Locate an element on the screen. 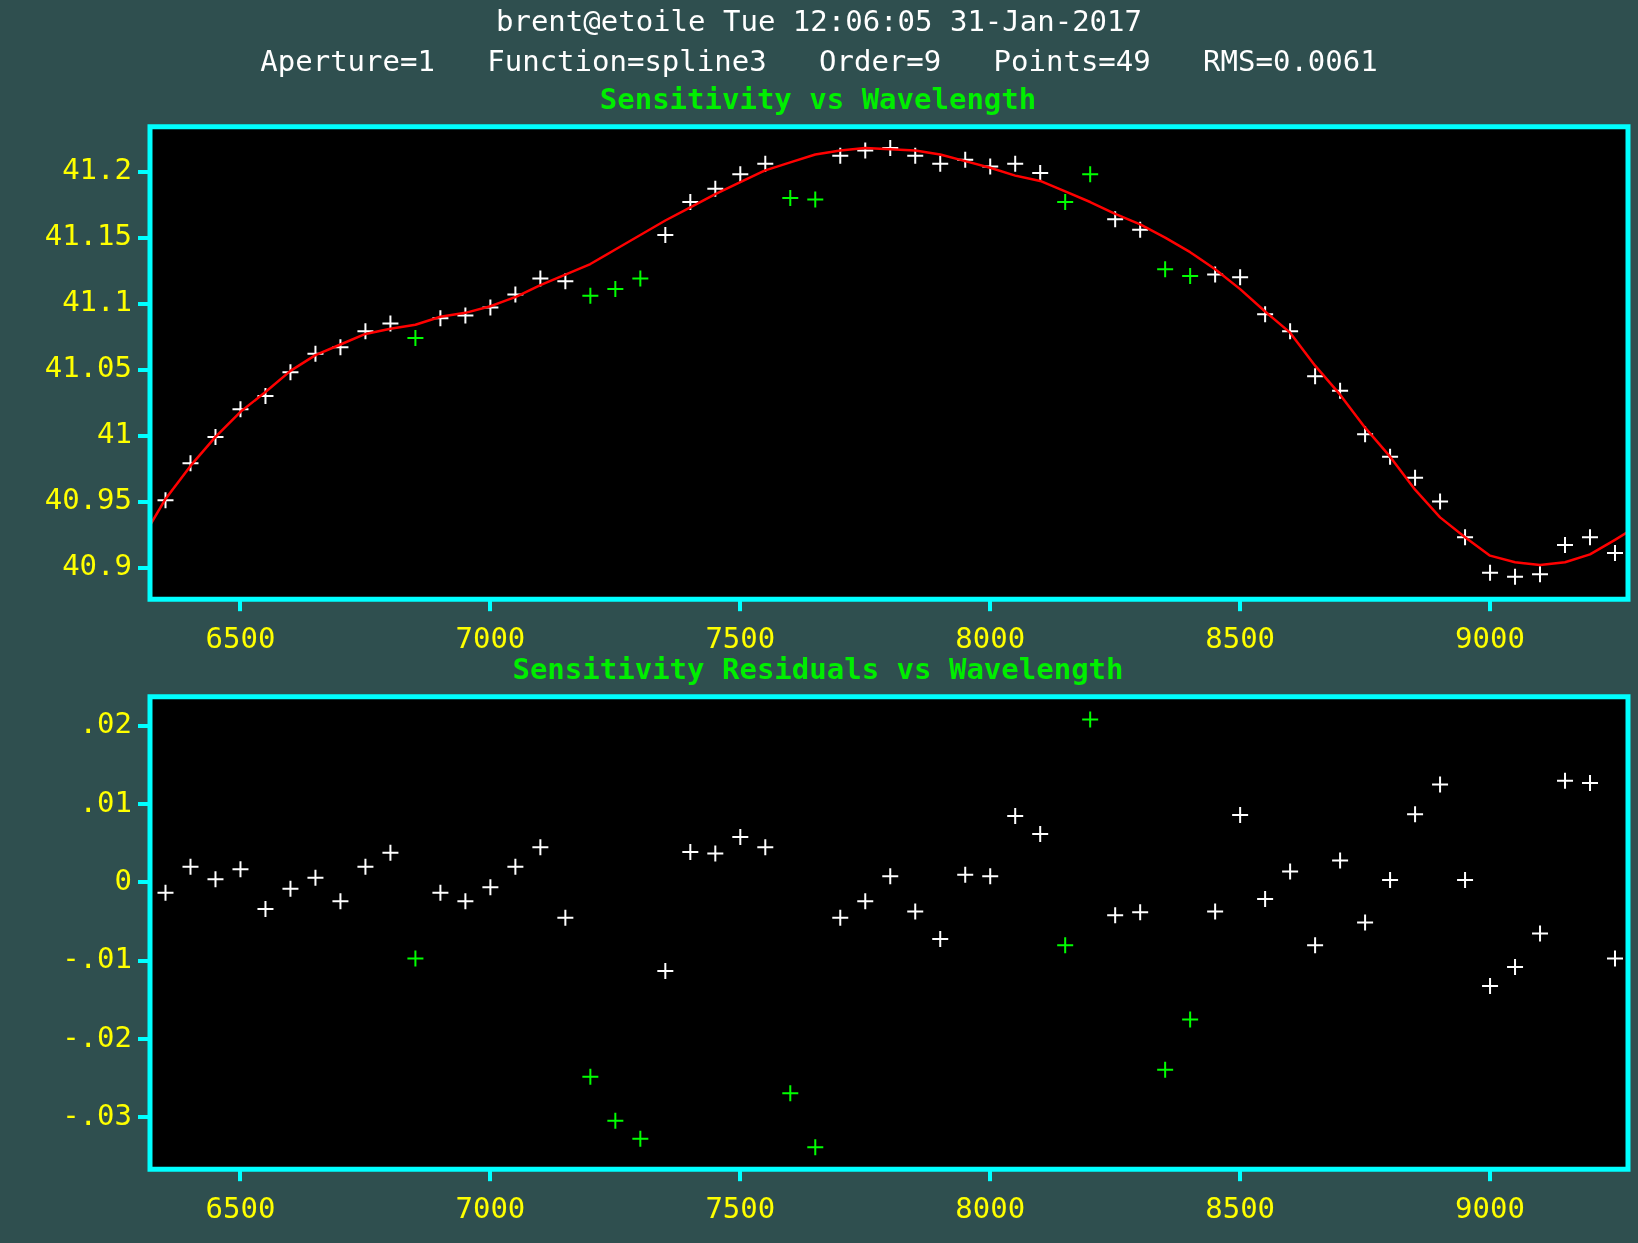 Image resolution: width=1638 pixels, height=1243 pixels. x-tick-label: 6500 is located at coordinates (240, 1208).